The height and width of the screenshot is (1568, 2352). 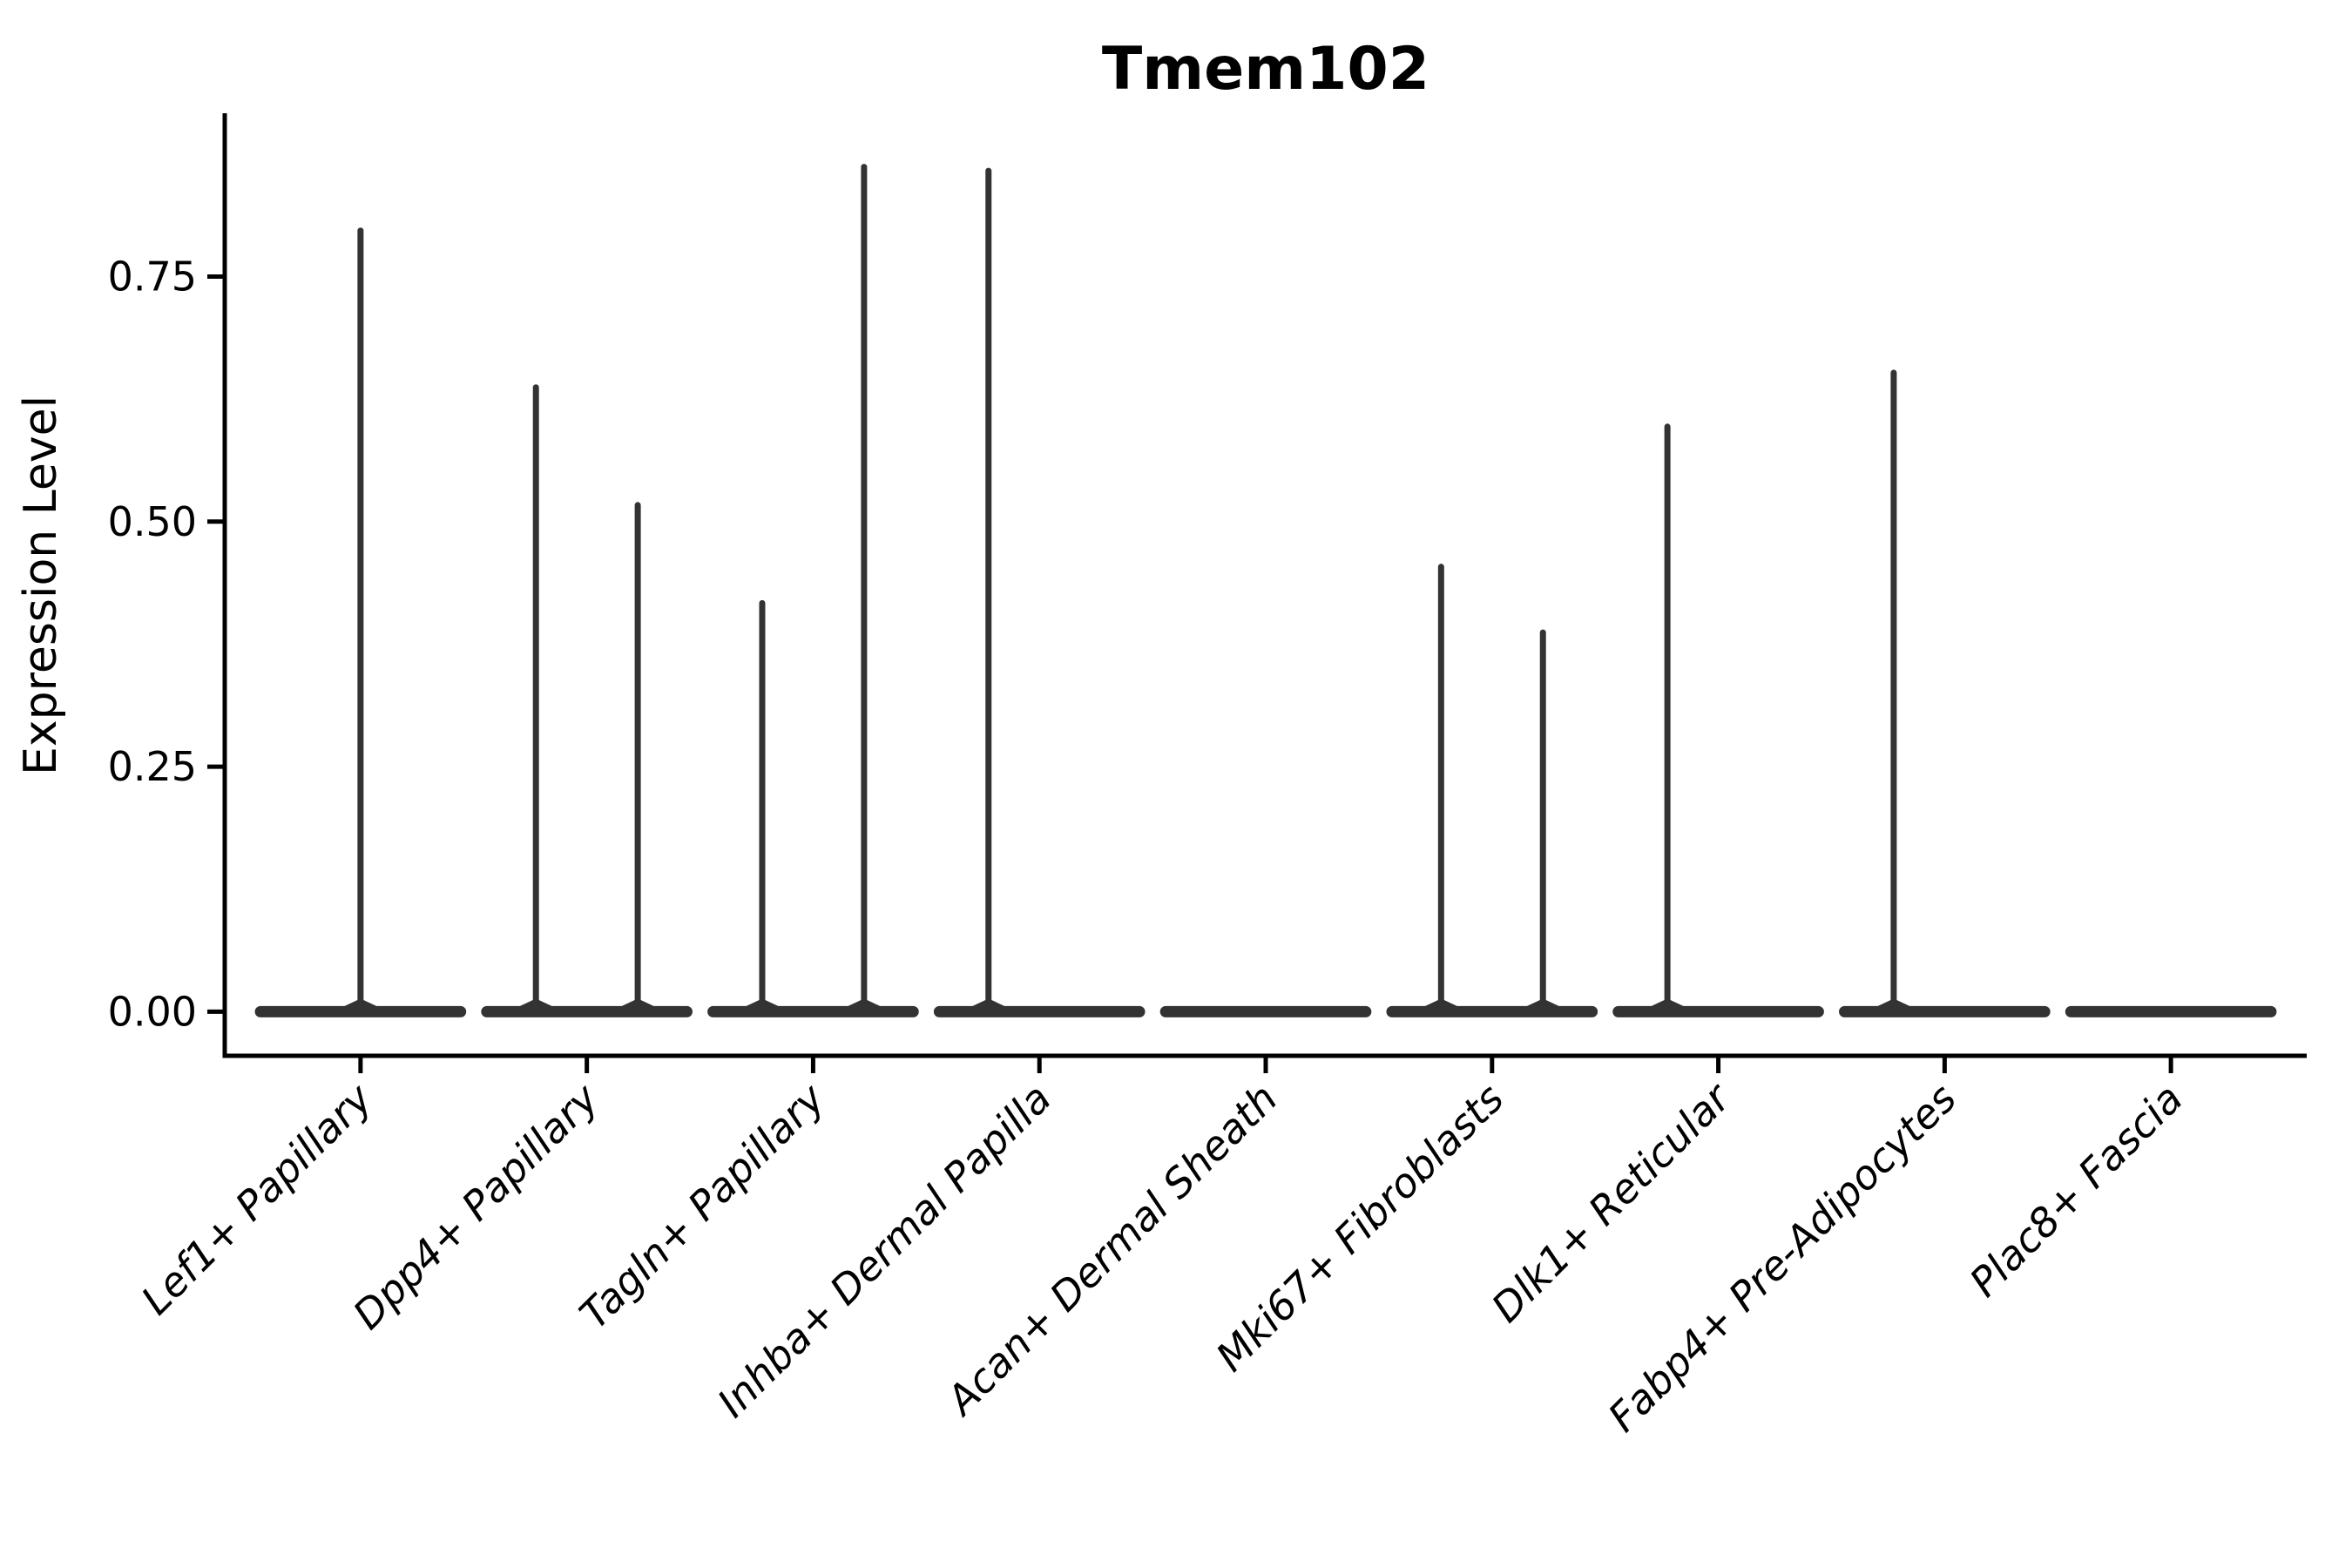 What do you see at coordinates (152, 277) in the screenshot?
I see `y-tick-label: 0.75` at bounding box center [152, 277].